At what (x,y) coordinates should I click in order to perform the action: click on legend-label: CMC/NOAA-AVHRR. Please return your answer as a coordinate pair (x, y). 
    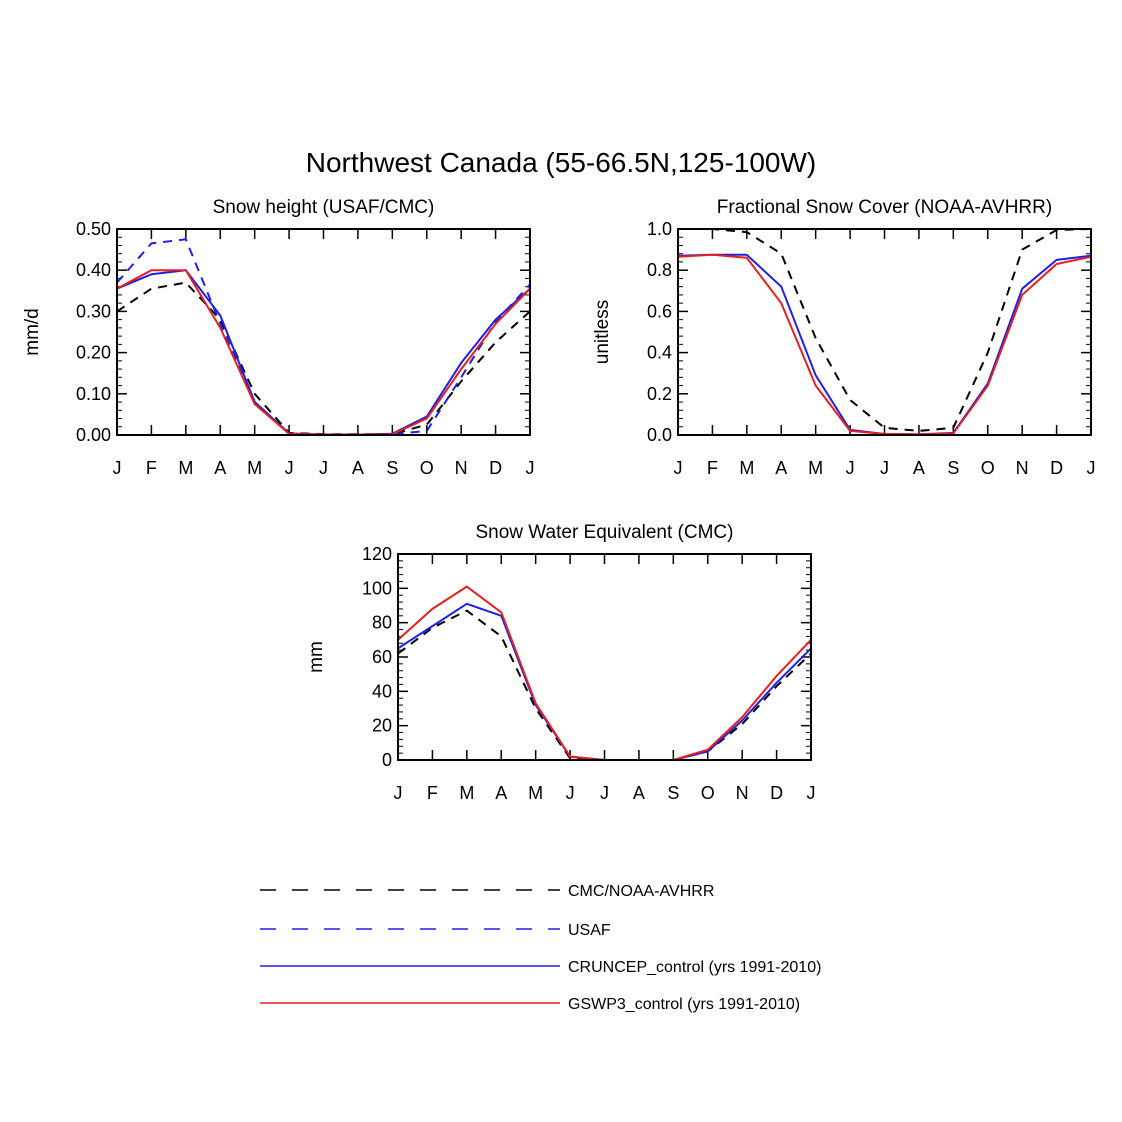
    Looking at the image, I should click on (641, 891).